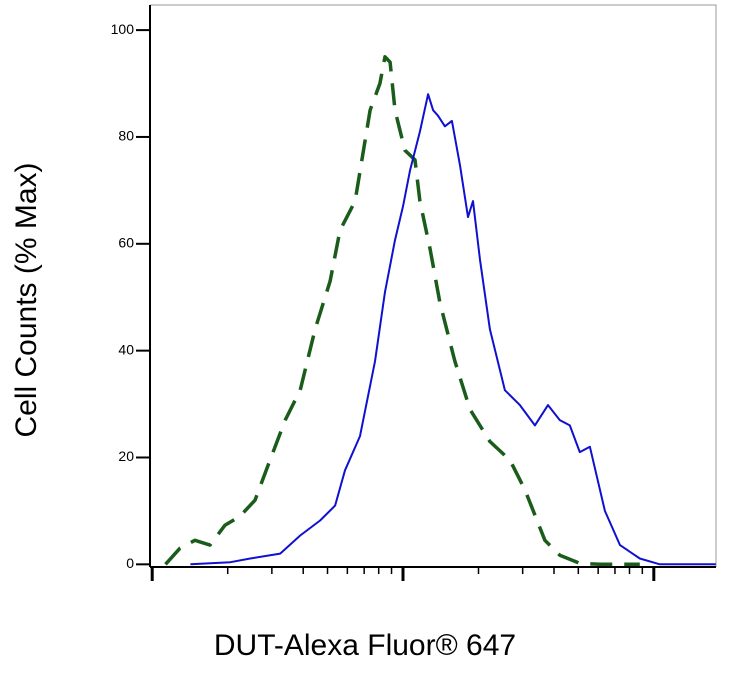 The image size is (750, 680). What do you see at coordinates (126, 456) in the screenshot?
I see `y-tick-label: 20` at bounding box center [126, 456].